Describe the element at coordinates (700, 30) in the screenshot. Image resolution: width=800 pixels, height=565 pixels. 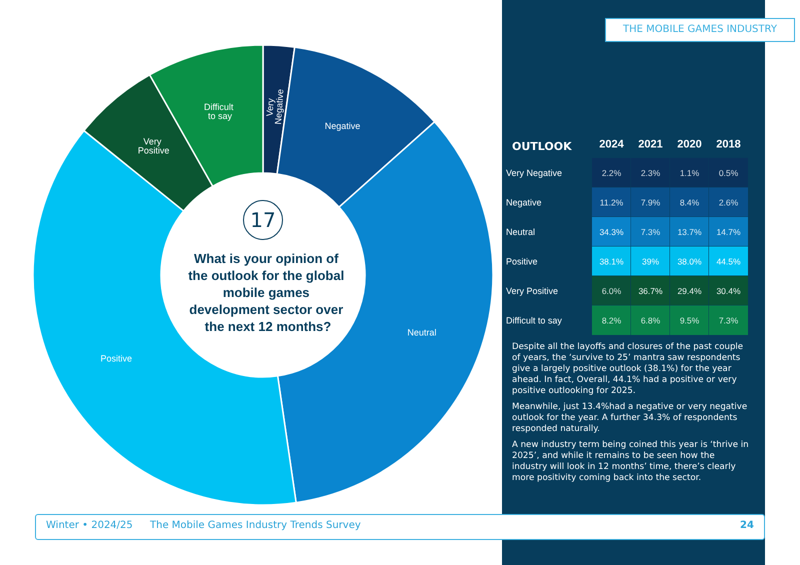
I see `text: THE MOBILE GAMES INDUSTRY` at that location.